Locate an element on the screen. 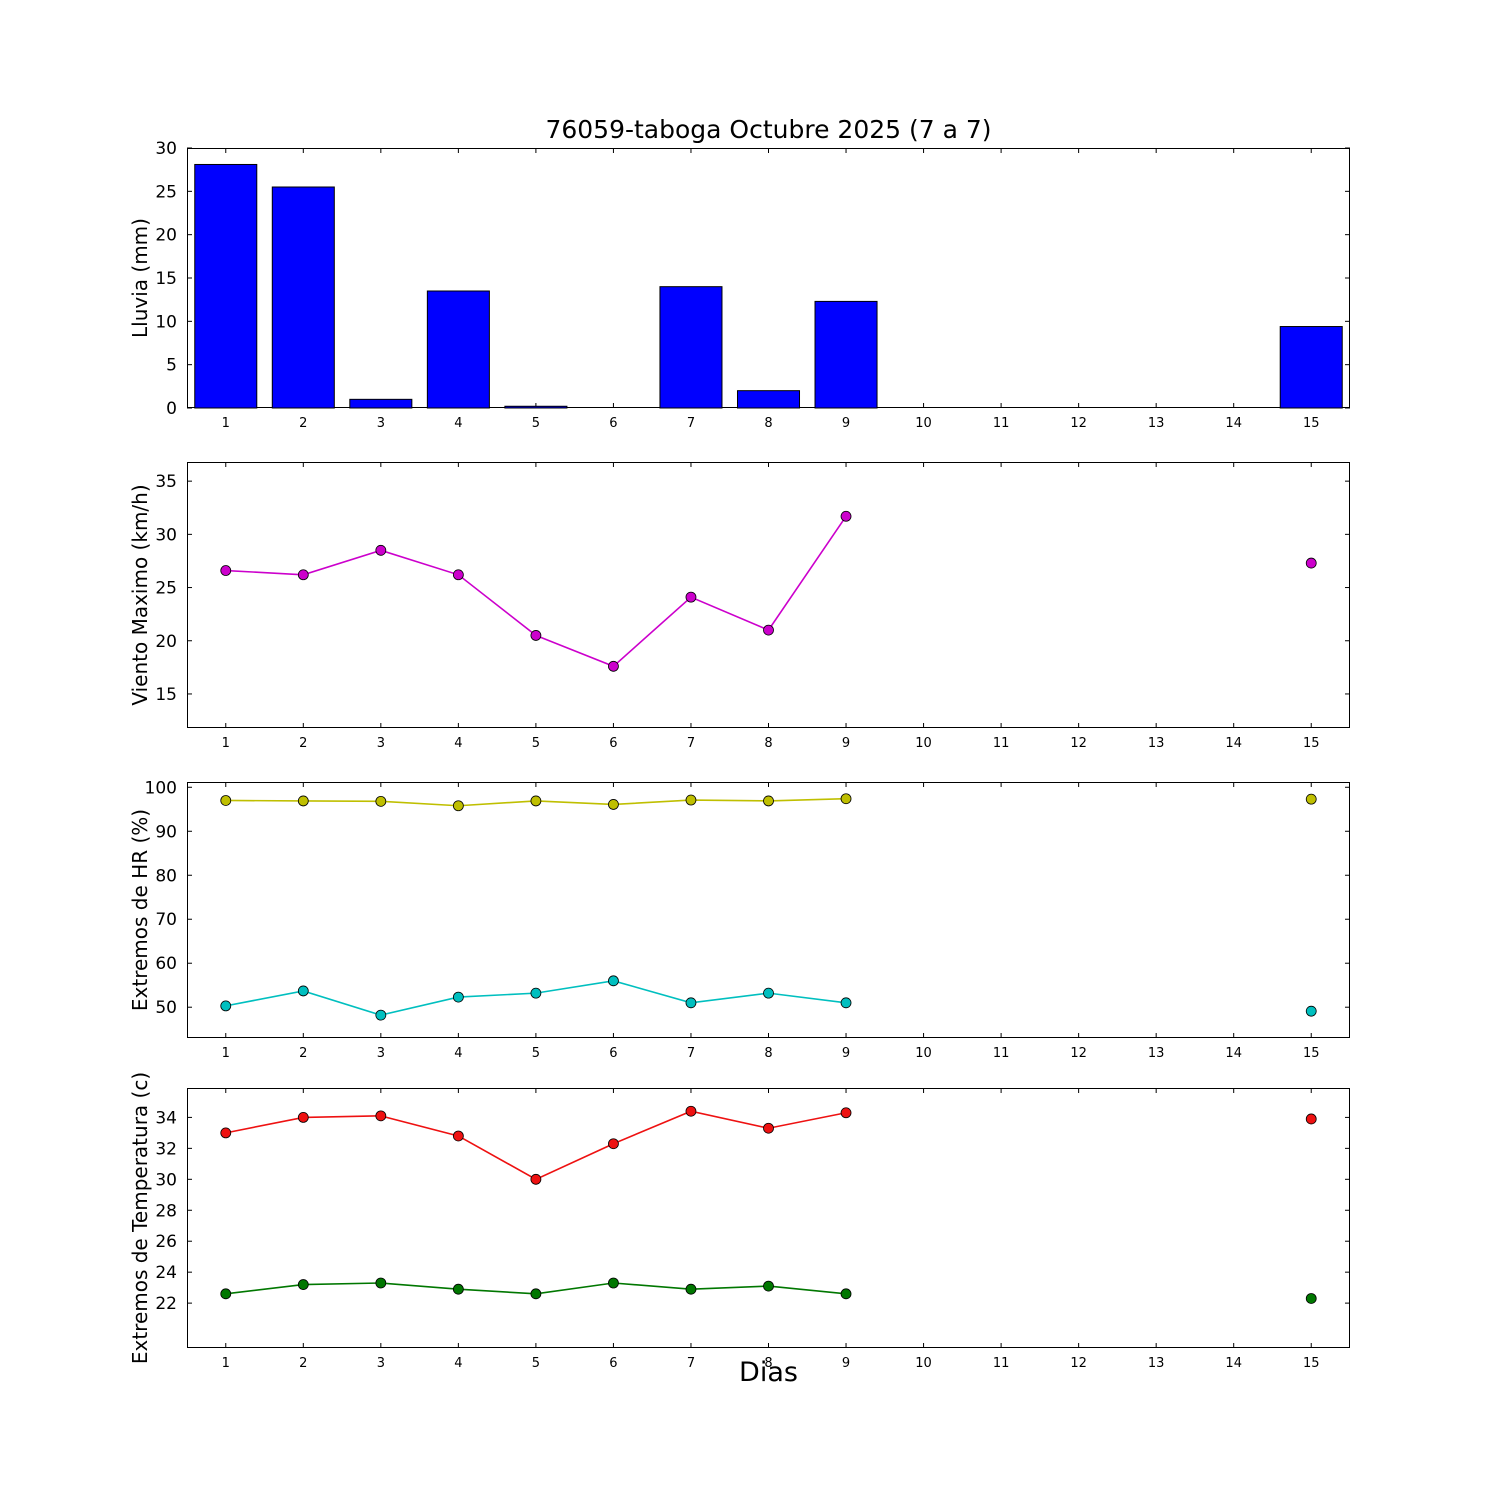  svg-text: 70 is located at coordinates (166, 920).